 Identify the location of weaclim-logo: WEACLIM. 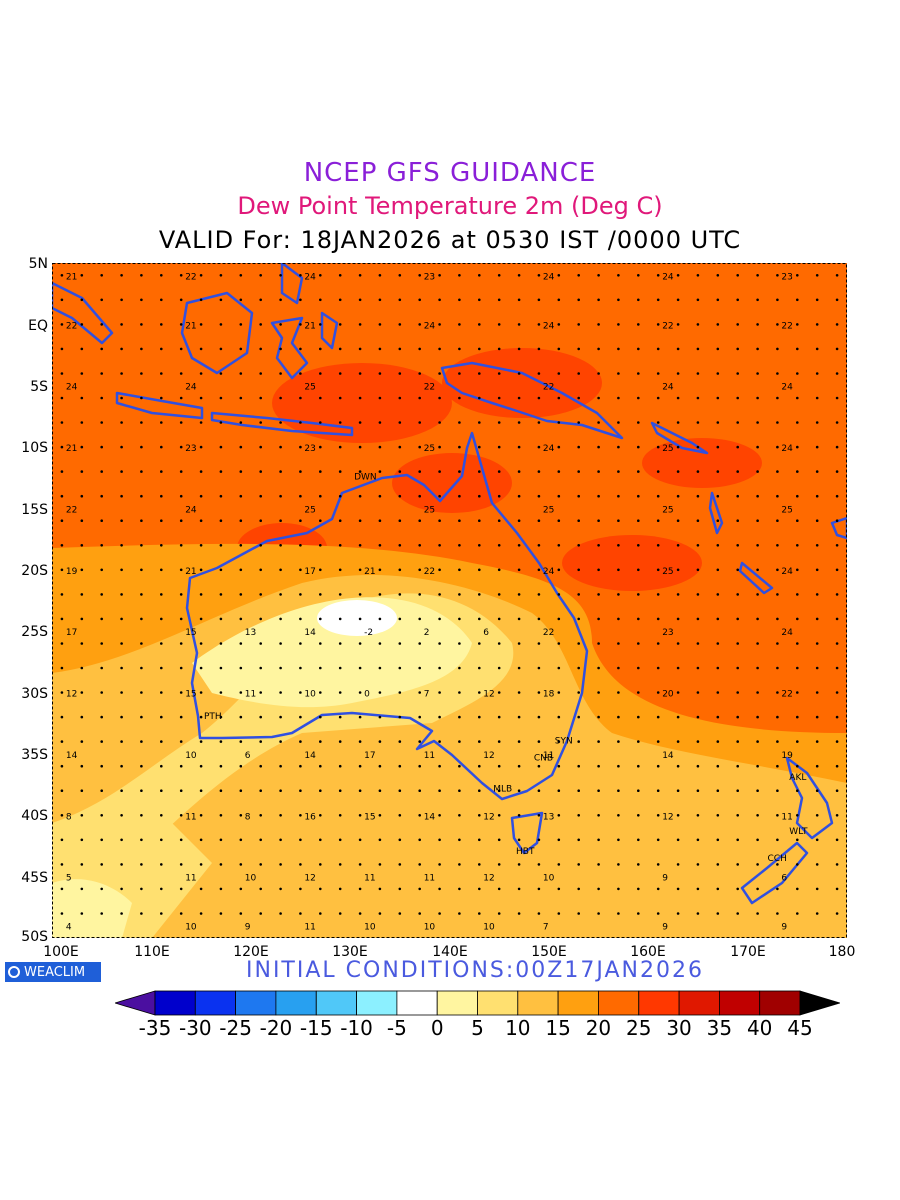
(53, 972).